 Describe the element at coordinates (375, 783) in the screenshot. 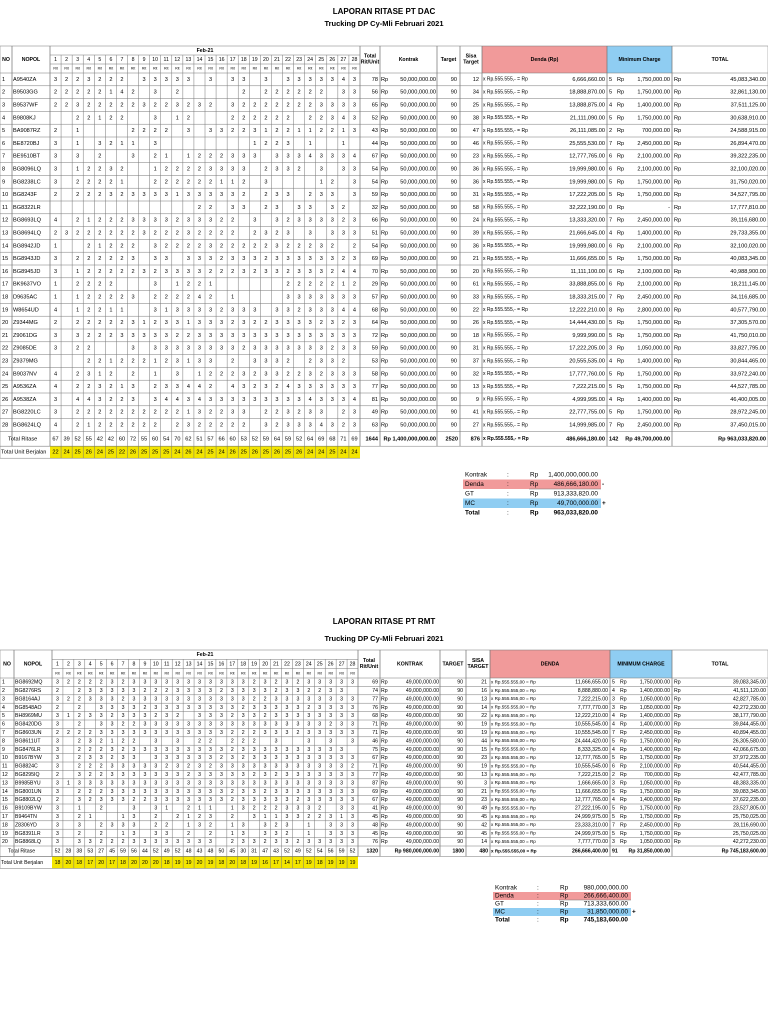

I see `total-rit: 87` at that location.